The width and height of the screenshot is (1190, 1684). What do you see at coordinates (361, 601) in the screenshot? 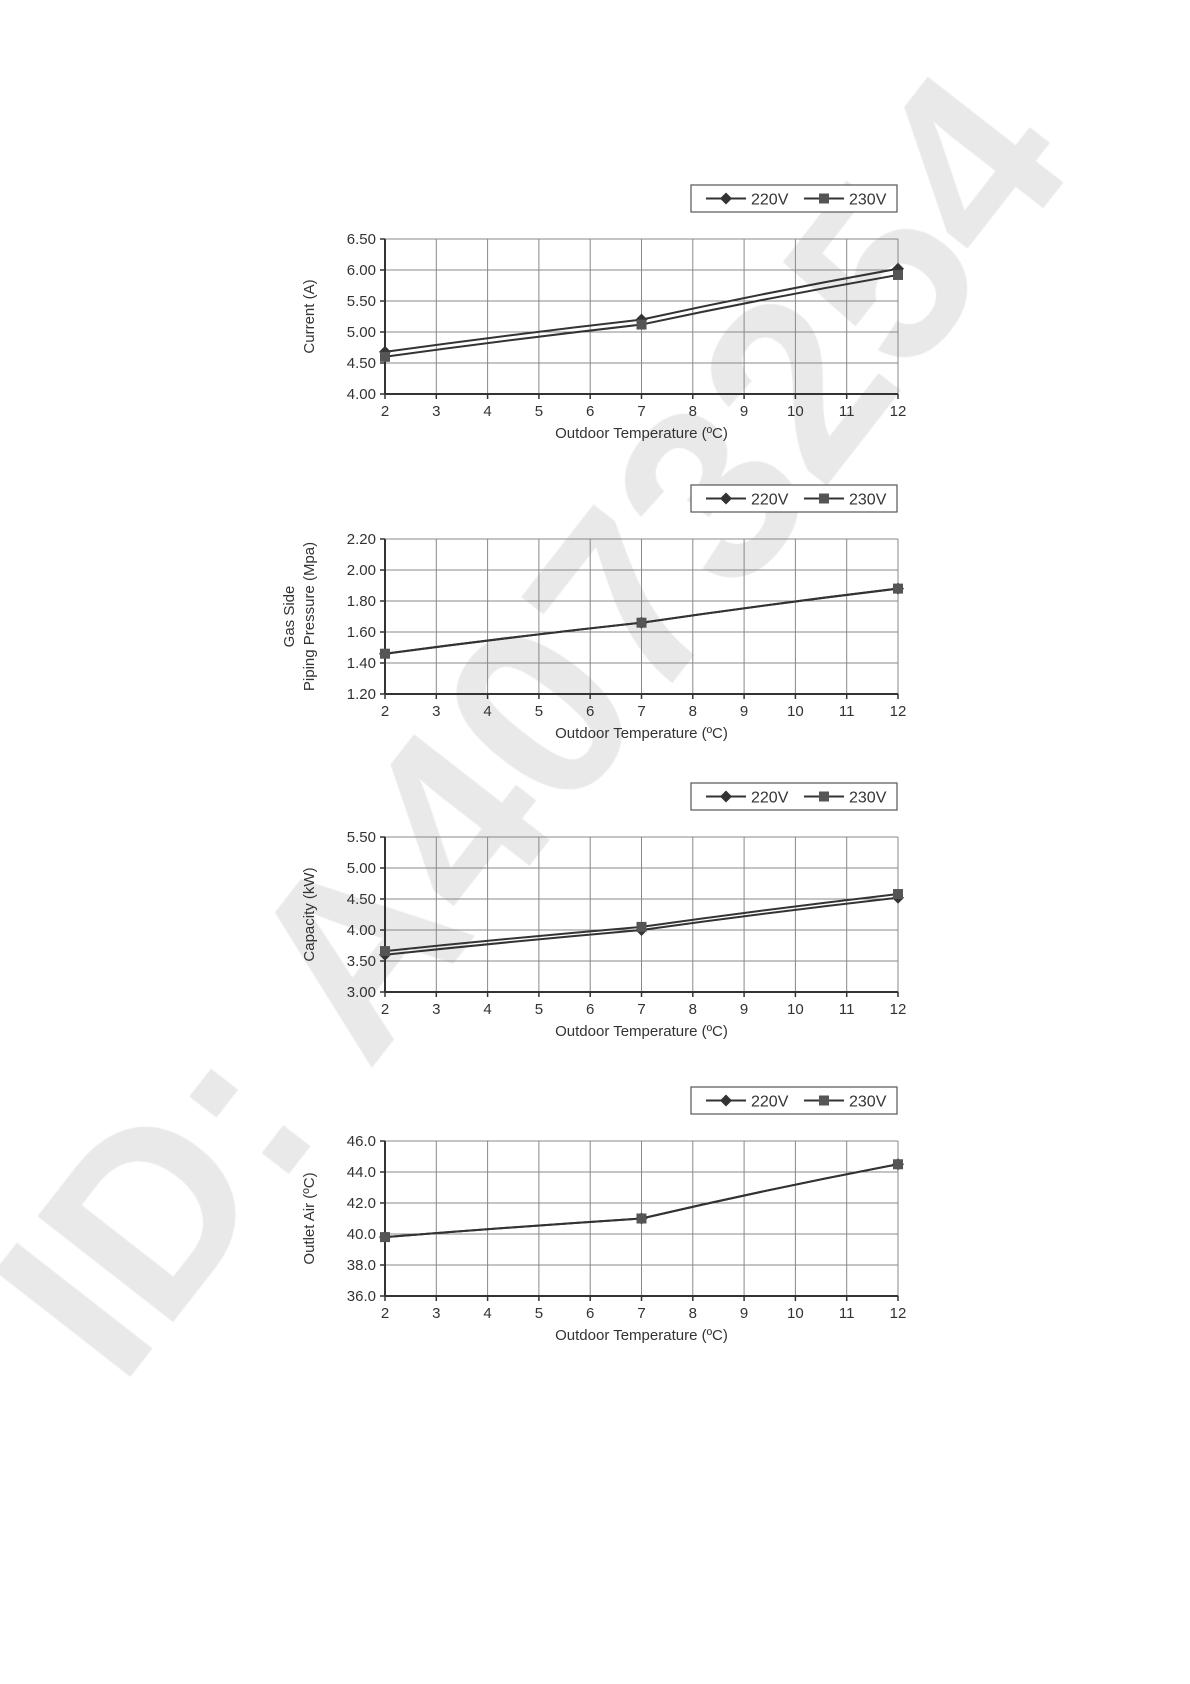
I see `y-tick-label: 1.80` at bounding box center [361, 601].